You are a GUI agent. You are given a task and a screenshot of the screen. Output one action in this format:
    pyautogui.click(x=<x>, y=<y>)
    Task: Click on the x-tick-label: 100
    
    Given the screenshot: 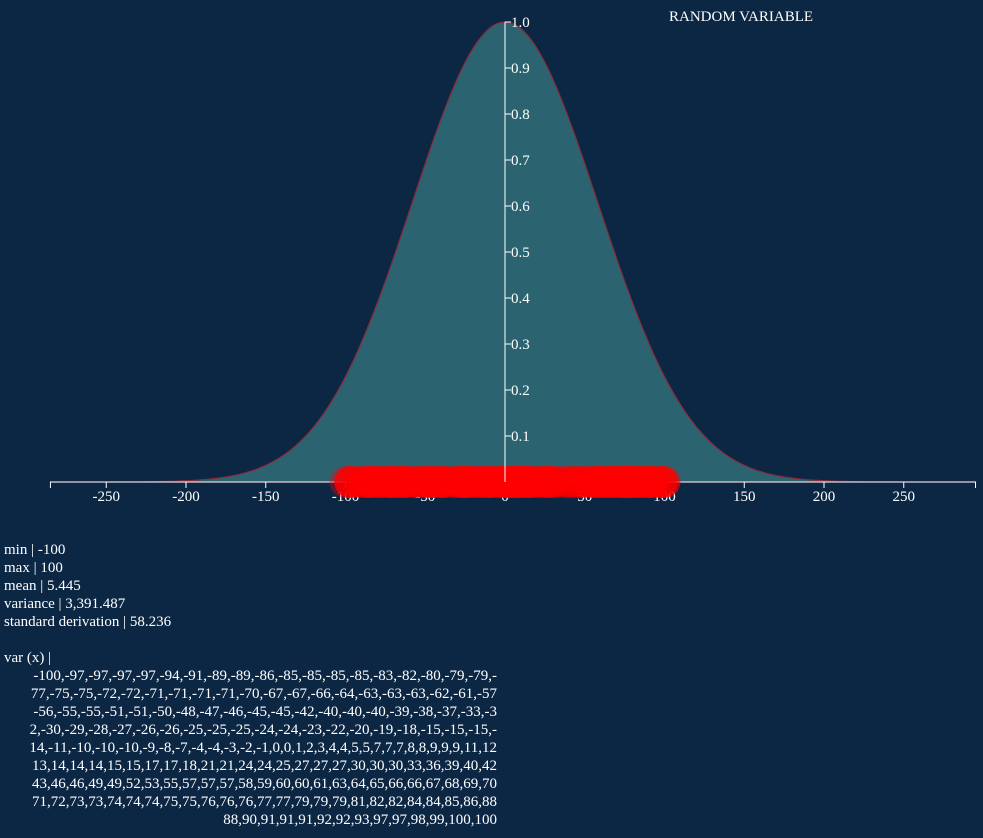 What is the action you would take?
    pyautogui.click(x=664, y=497)
    